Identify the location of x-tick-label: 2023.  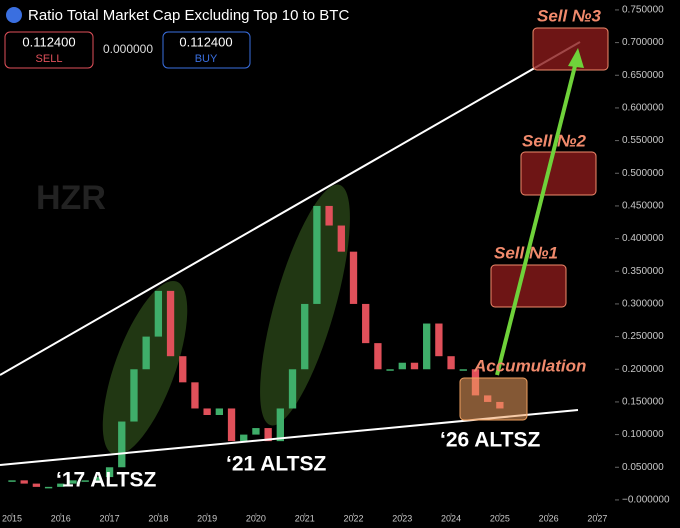
(402, 518).